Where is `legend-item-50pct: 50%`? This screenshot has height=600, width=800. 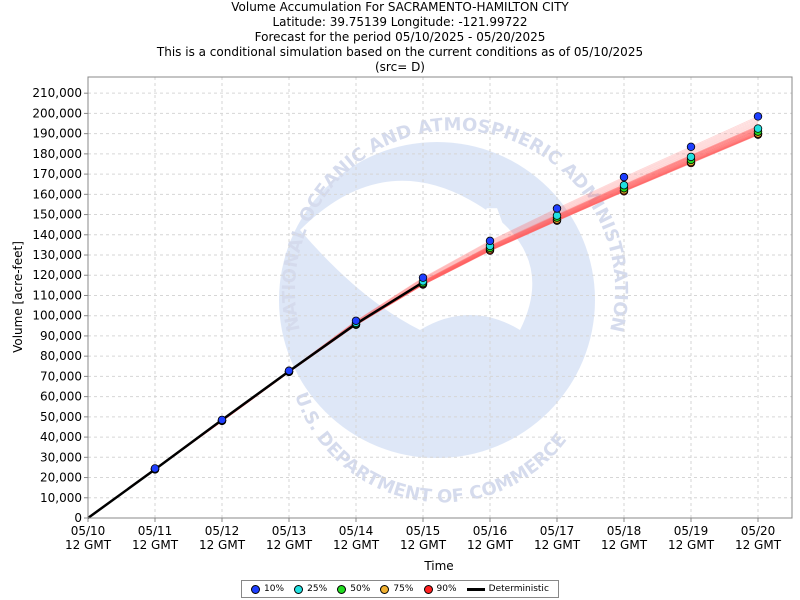 legend-item-50pct: 50% is located at coordinates (353, 589).